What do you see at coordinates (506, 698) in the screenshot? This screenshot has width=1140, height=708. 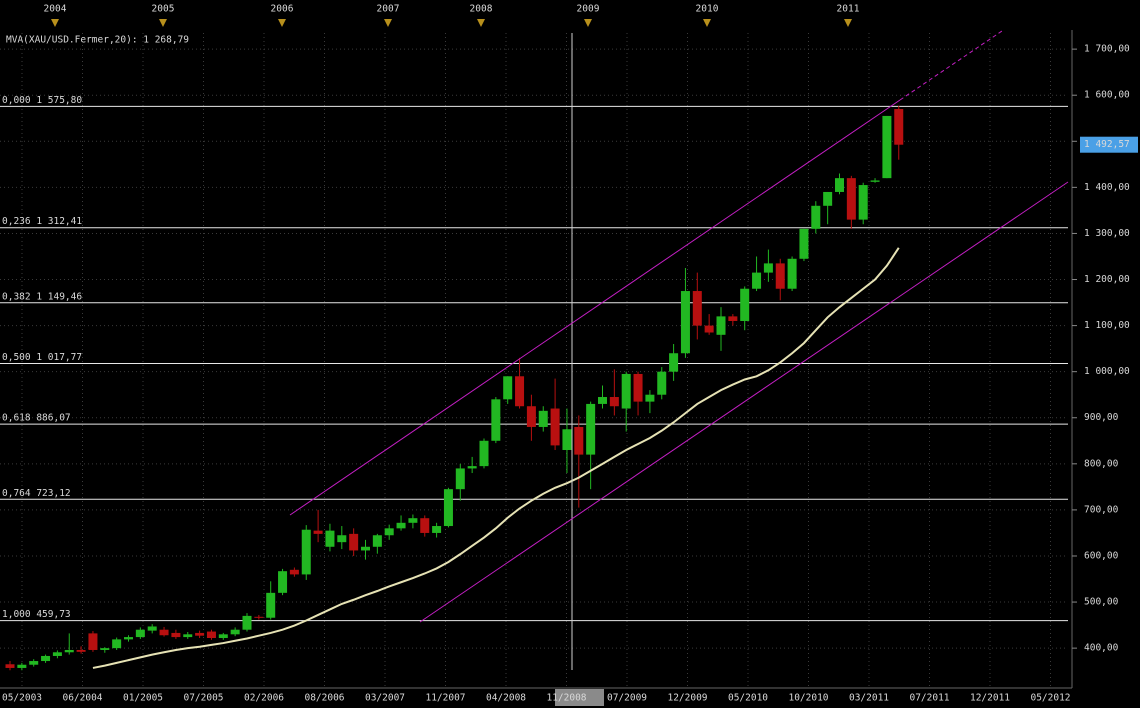 I see `x-tick-label: 04/2008` at bounding box center [506, 698].